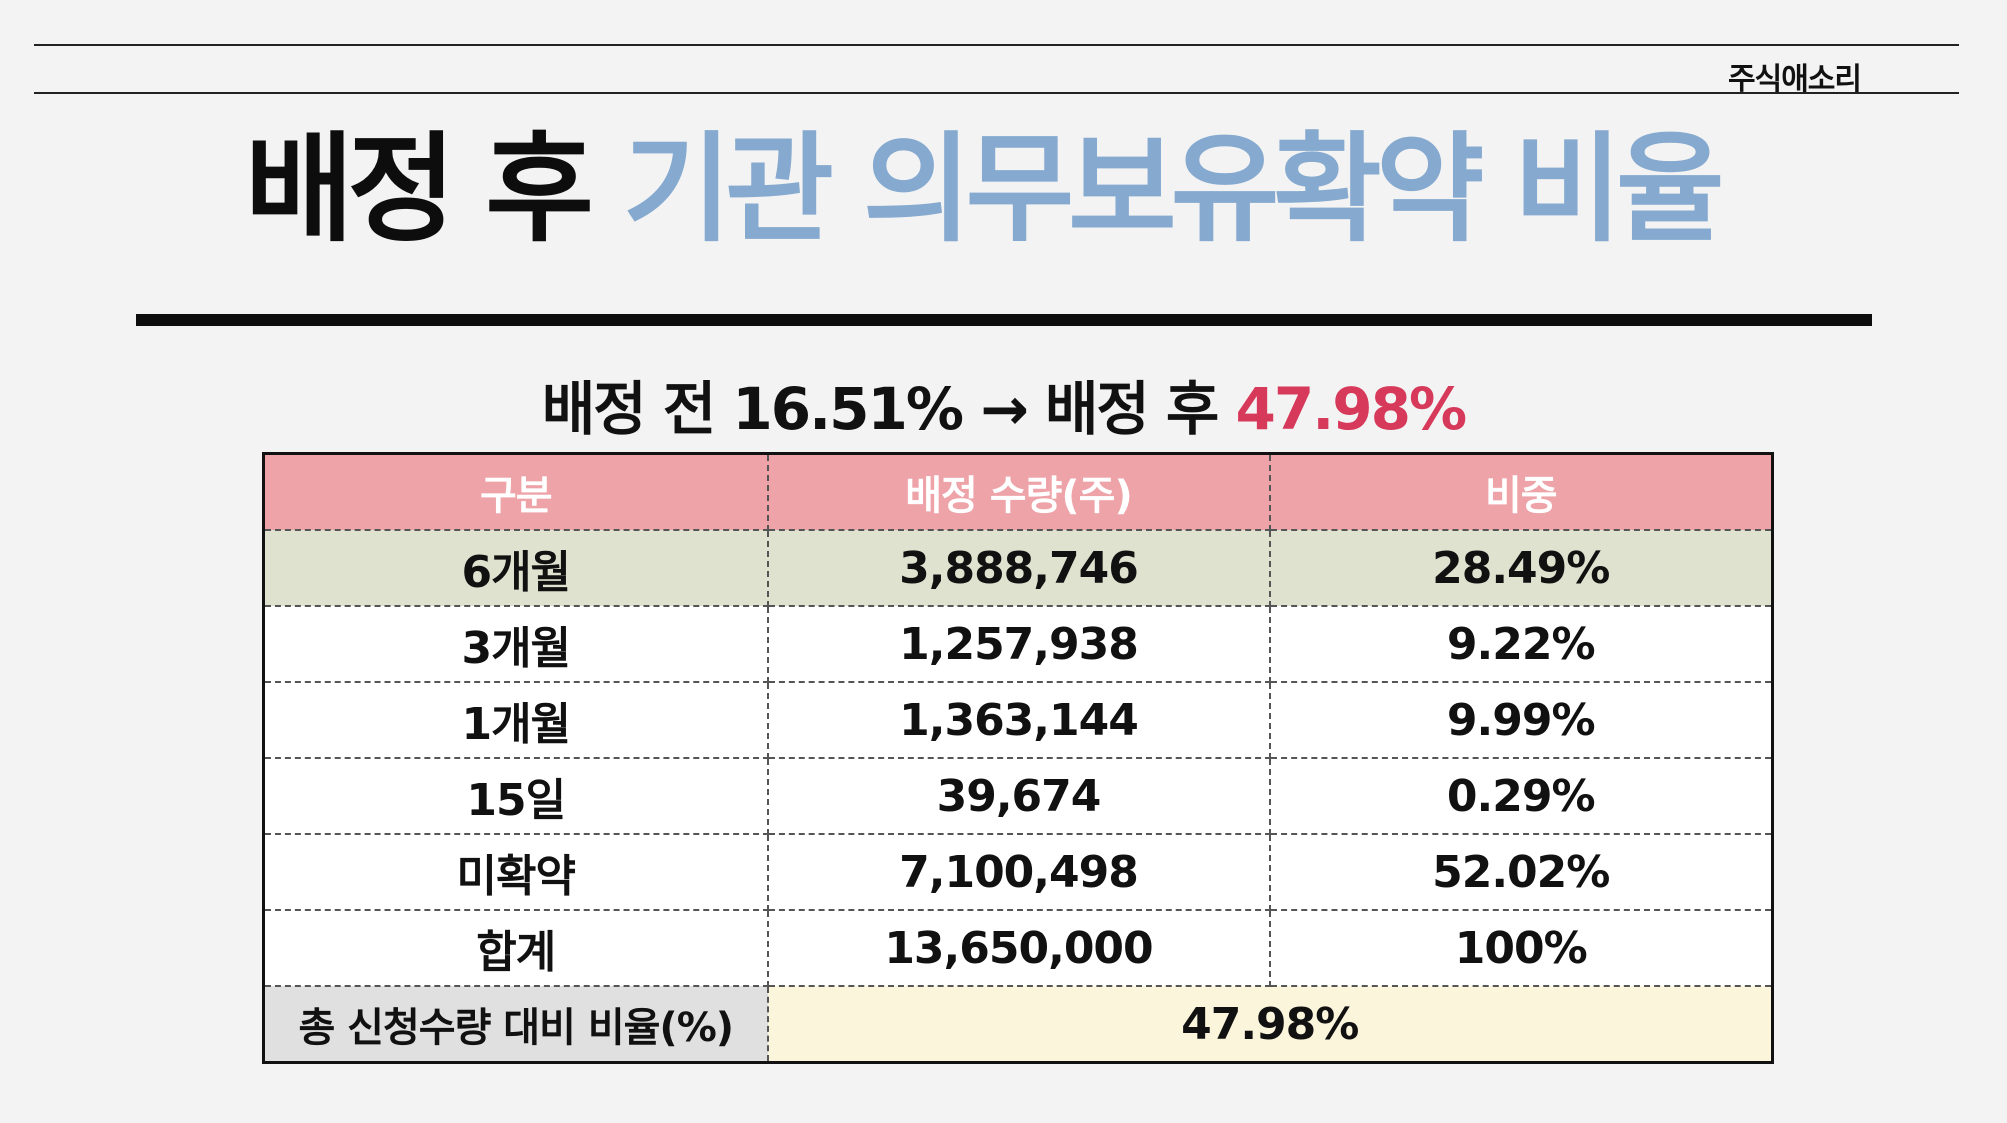  I want to click on title-part-blue: 기관 의무보유확약 비율, so click(1173, 189).